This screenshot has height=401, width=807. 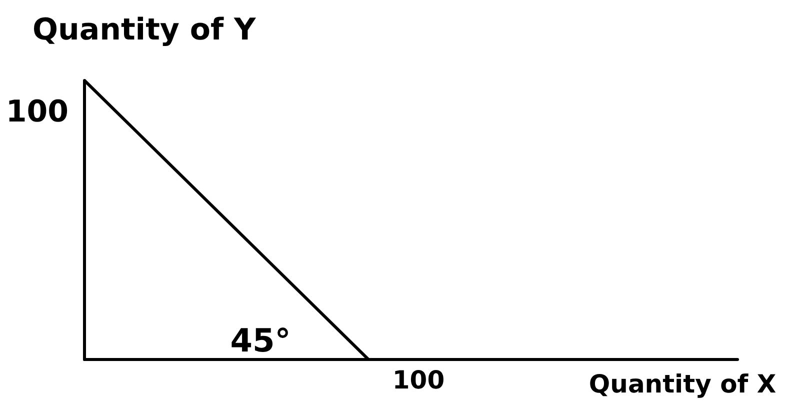 What do you see at coordinates (145, 30) in the screenshot?
I see `y-axis-title: Quantity of Y` at bounding box center [145, 30].